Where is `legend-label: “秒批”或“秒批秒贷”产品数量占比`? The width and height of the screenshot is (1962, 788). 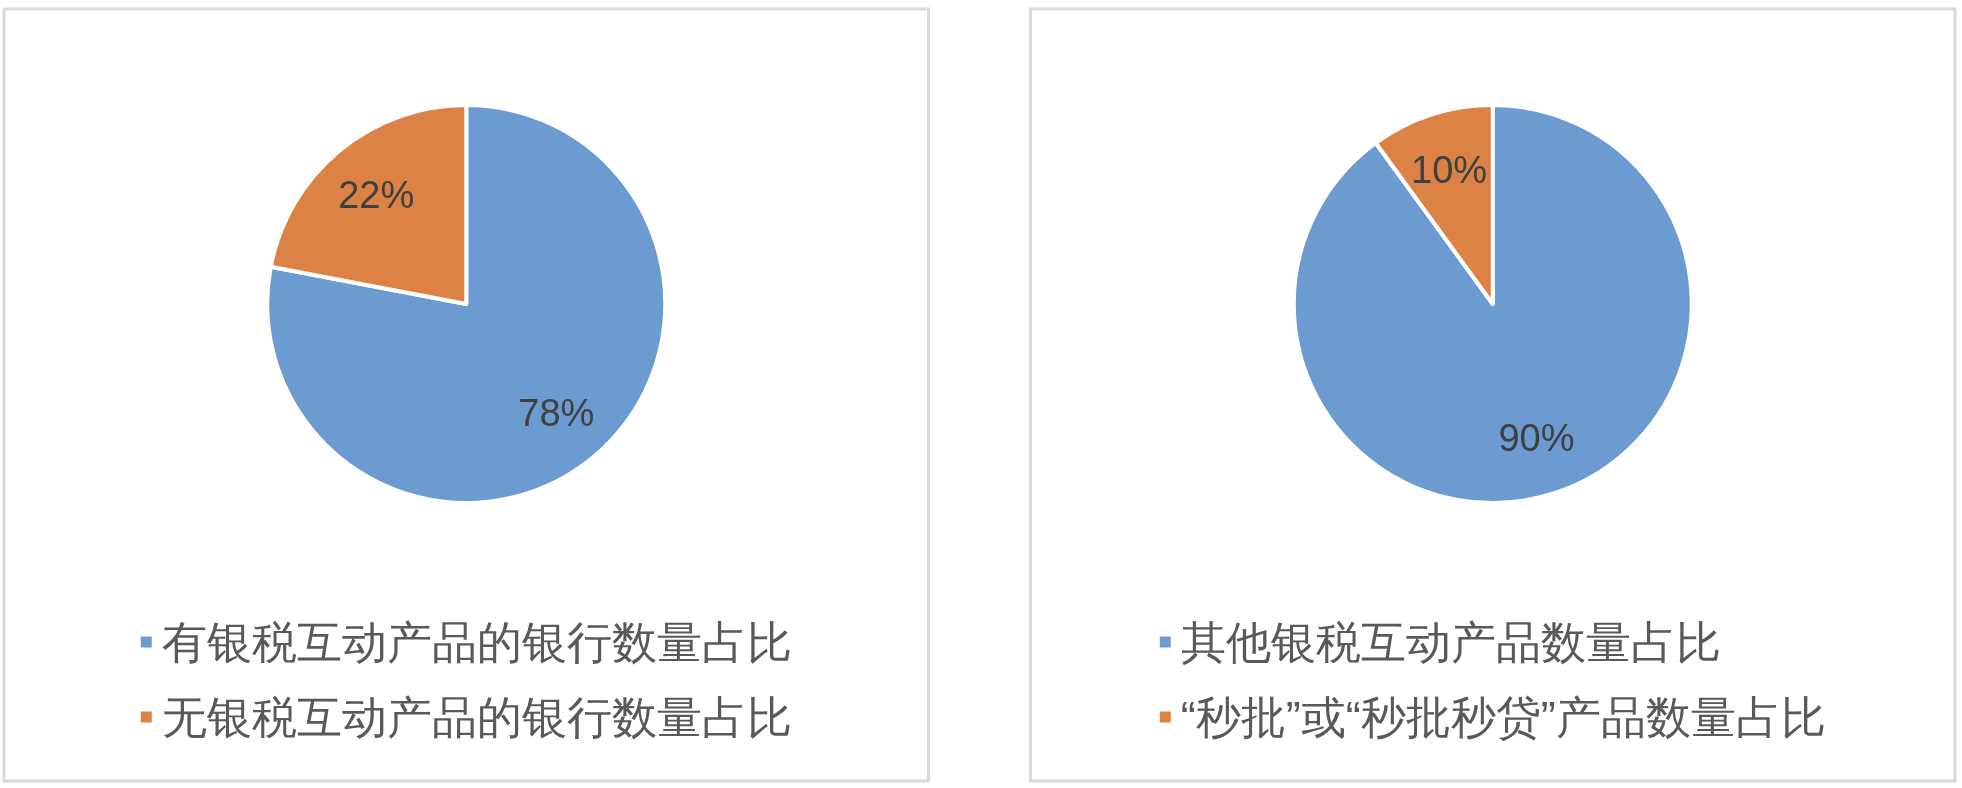 legend-label: “秒批”或“秒批秒贷”产品数量占比 is located at coordinates (1503, 717).